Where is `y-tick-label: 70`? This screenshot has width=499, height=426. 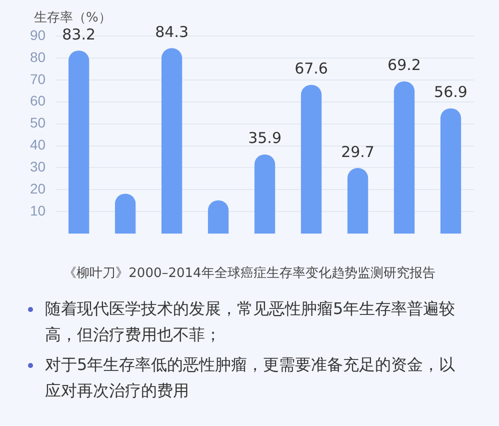 y-tick-label: 70 is located at coordinates (38, 78).